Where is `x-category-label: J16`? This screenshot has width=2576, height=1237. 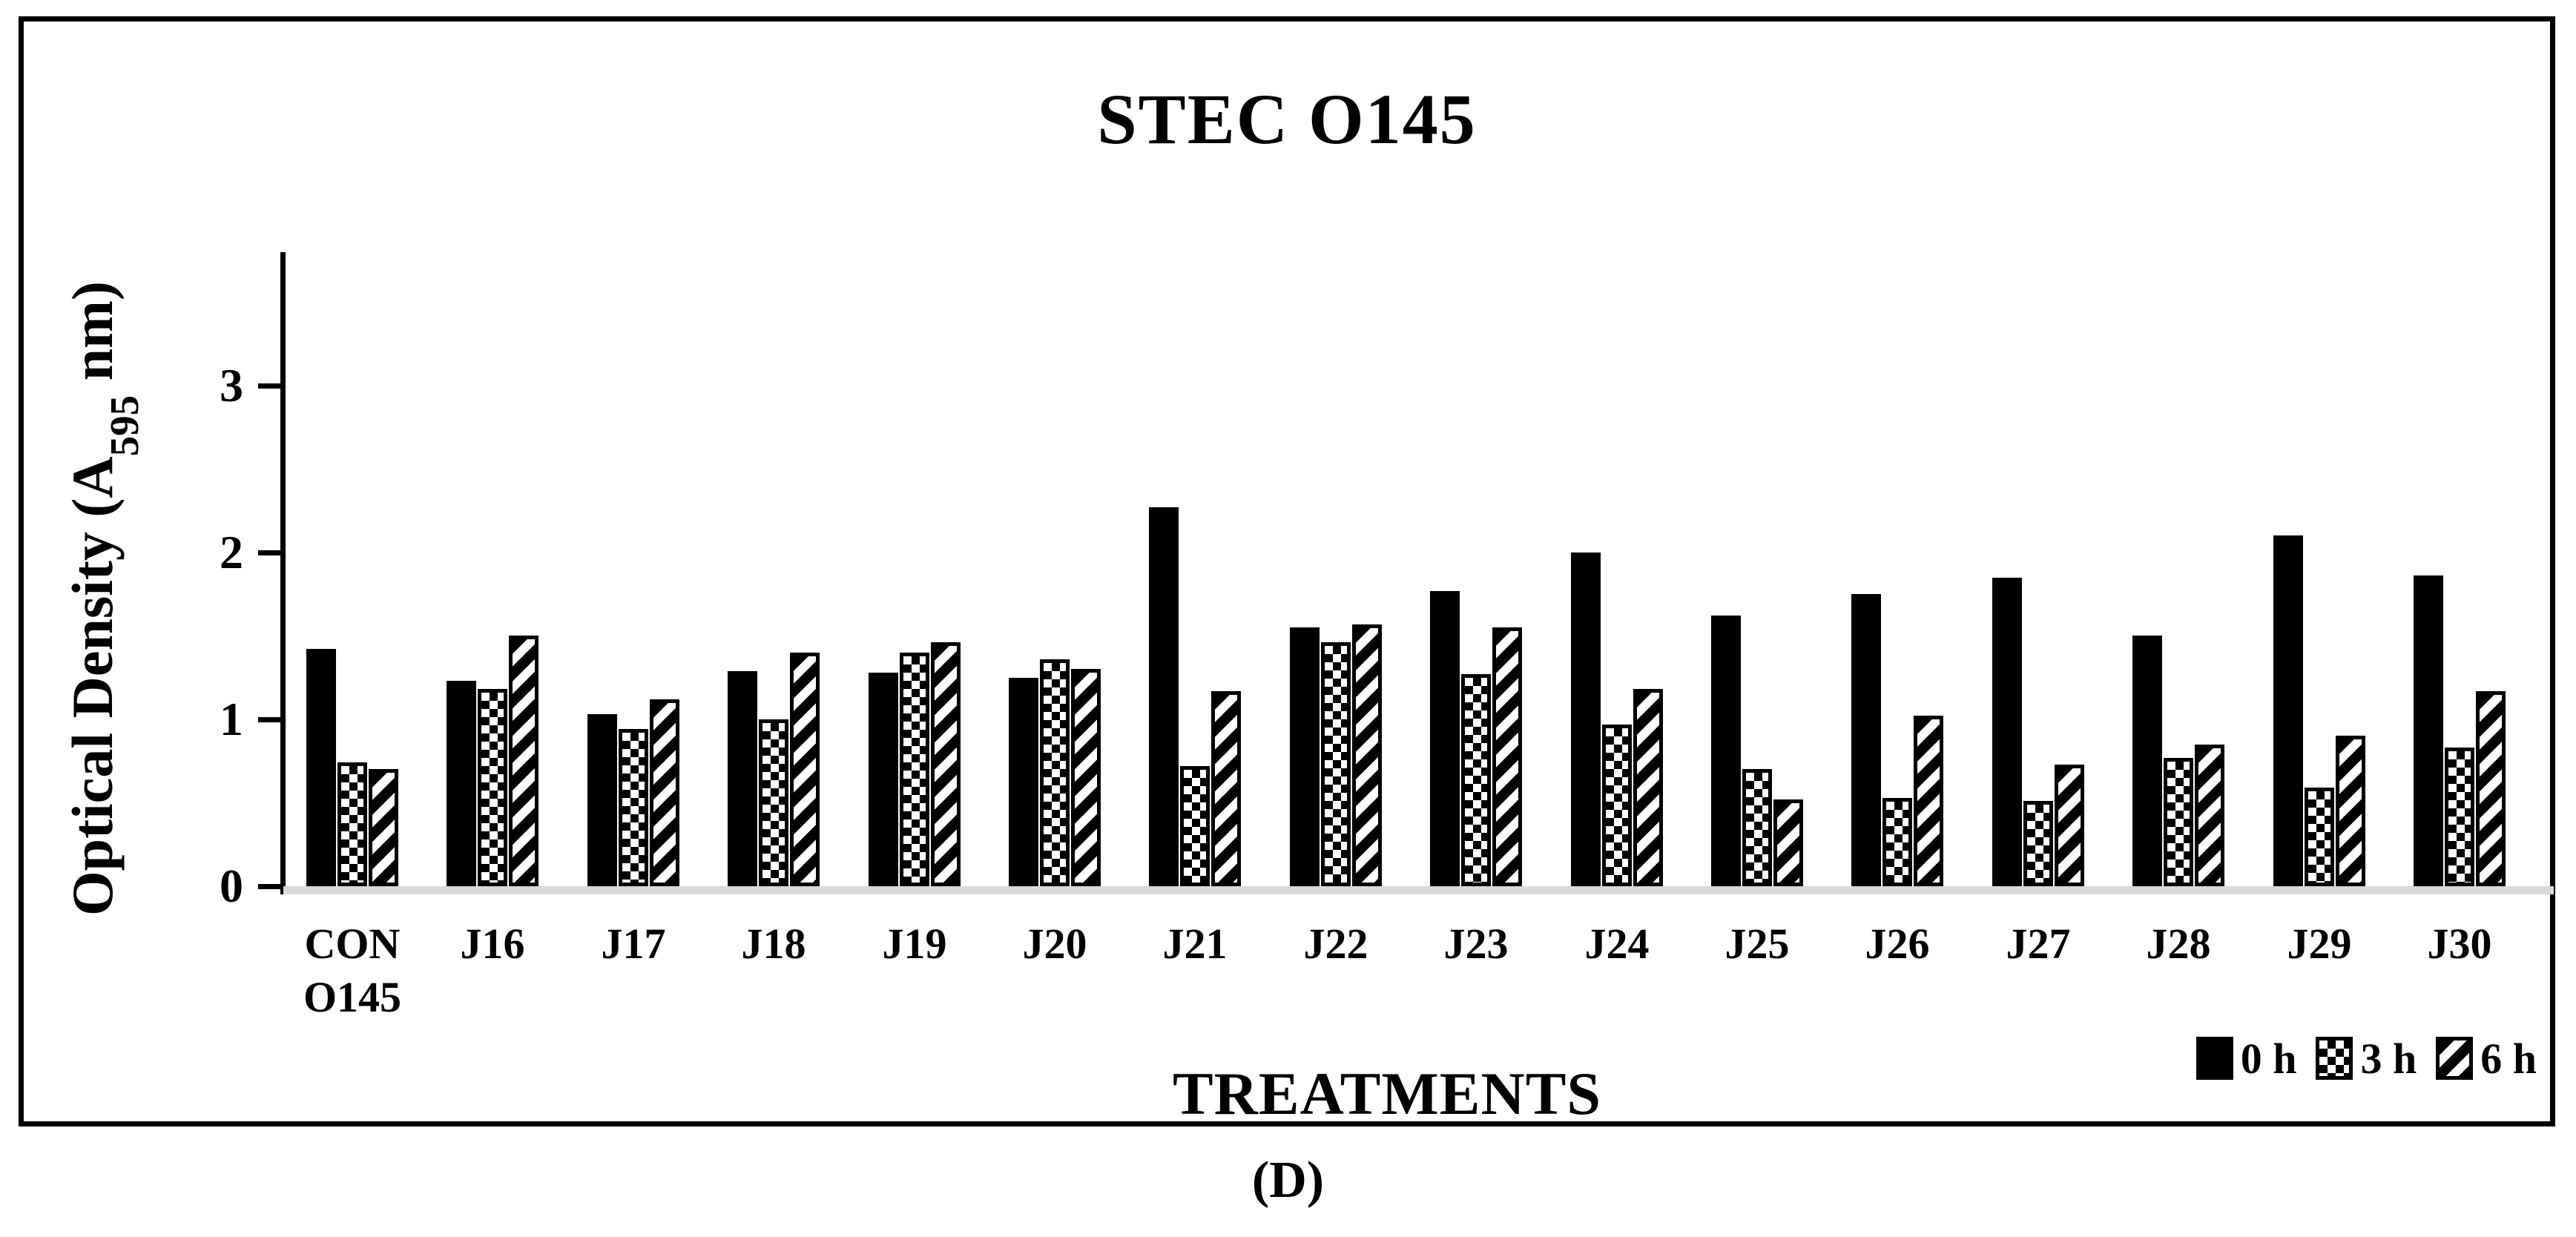 x-category-label: J16 is located at coordinates (493, 944).